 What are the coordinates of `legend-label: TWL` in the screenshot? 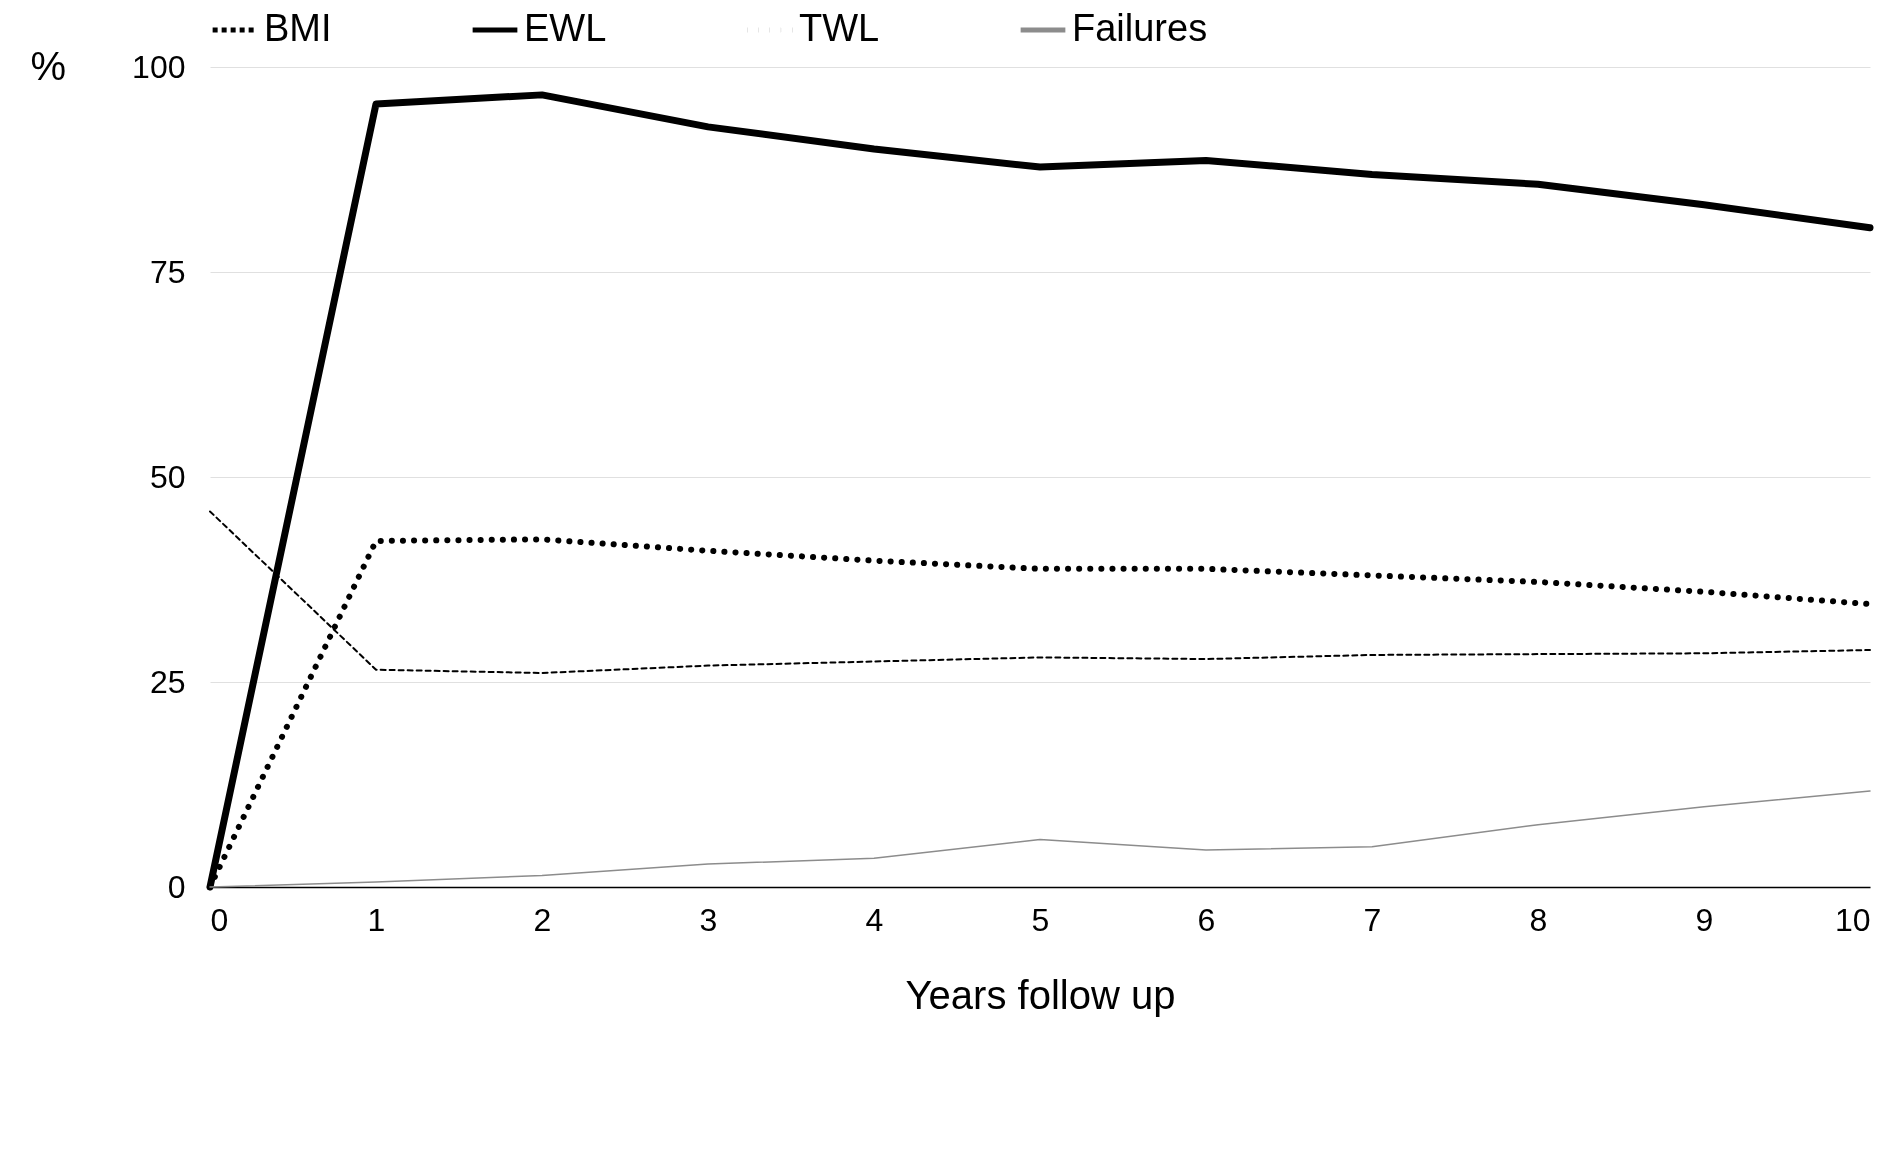 It's located at (839, 28).